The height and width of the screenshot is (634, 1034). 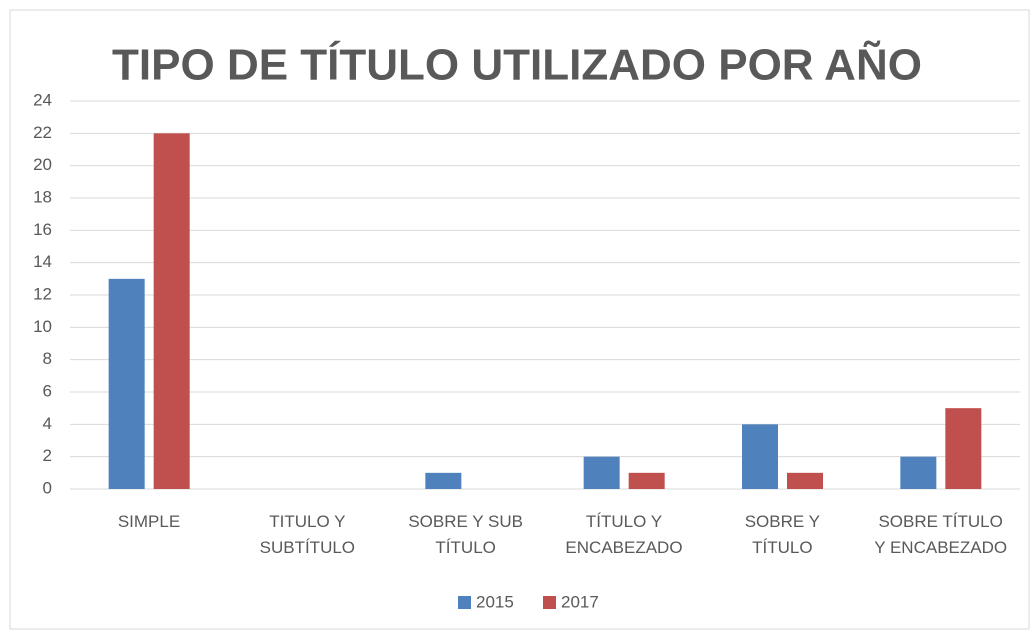 What do you see at coordinates (42, 326) in the screenshot?
I see `y-tick-label: 10` at bounding box center [42, 326].